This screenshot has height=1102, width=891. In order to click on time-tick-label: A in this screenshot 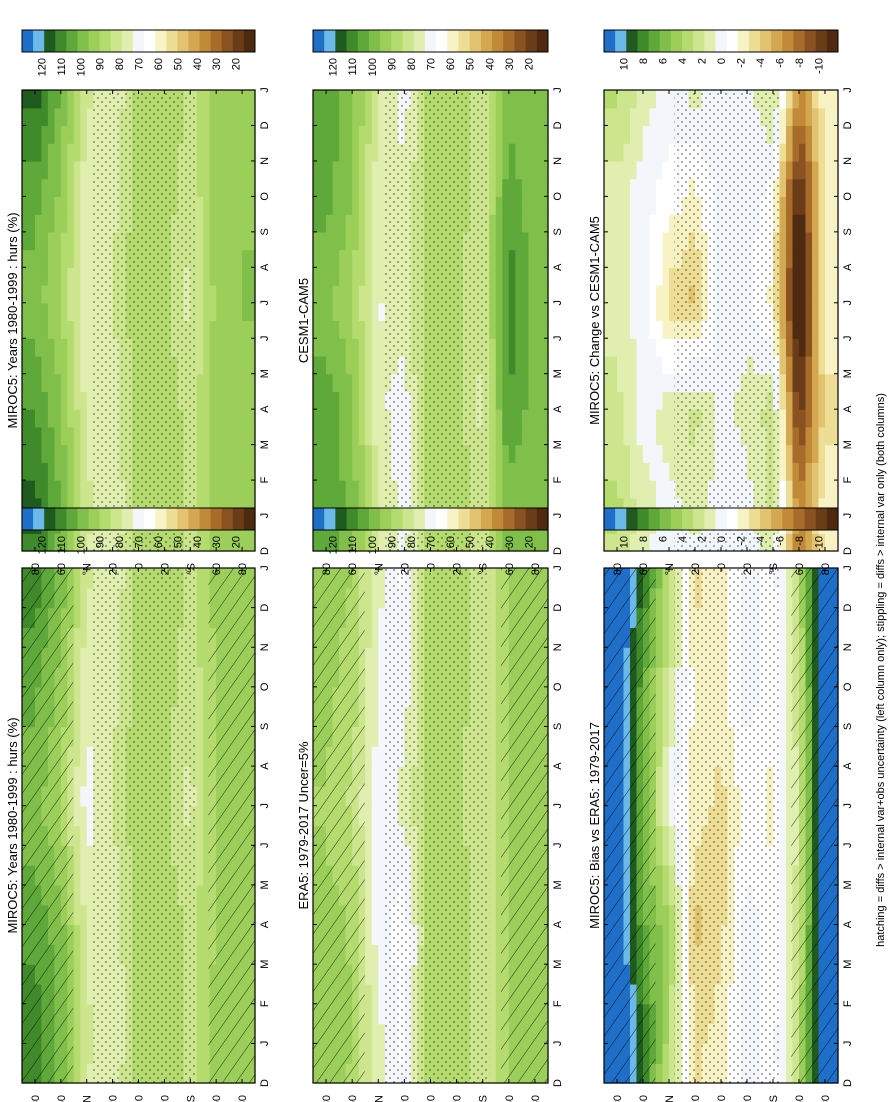, I will do `click(265, 924)`.